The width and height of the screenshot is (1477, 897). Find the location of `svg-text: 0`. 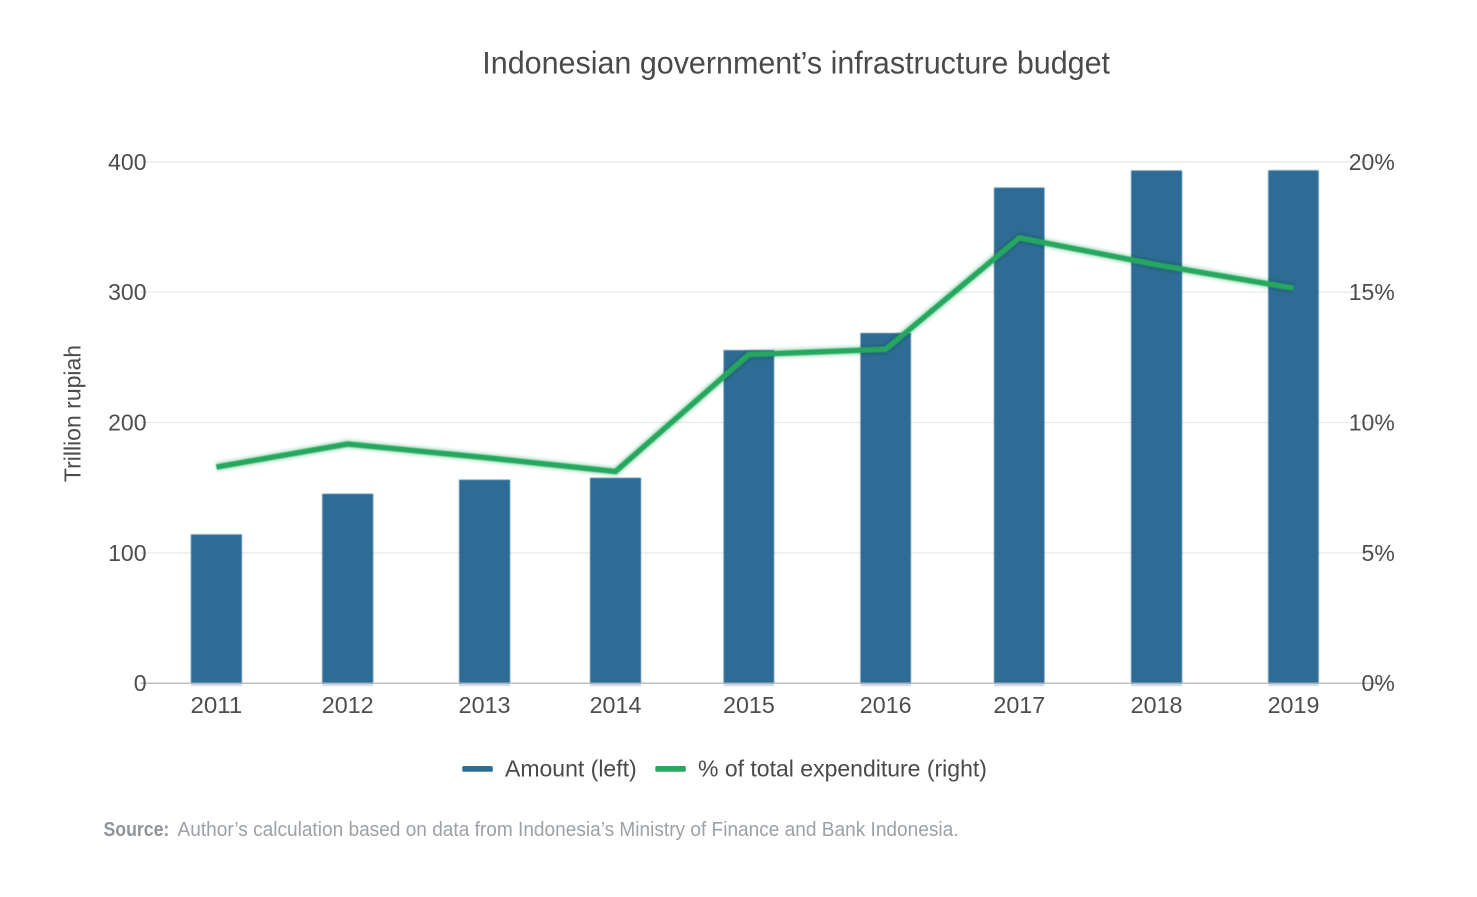

svg-text: 0 is located at coordinates (140, 683).